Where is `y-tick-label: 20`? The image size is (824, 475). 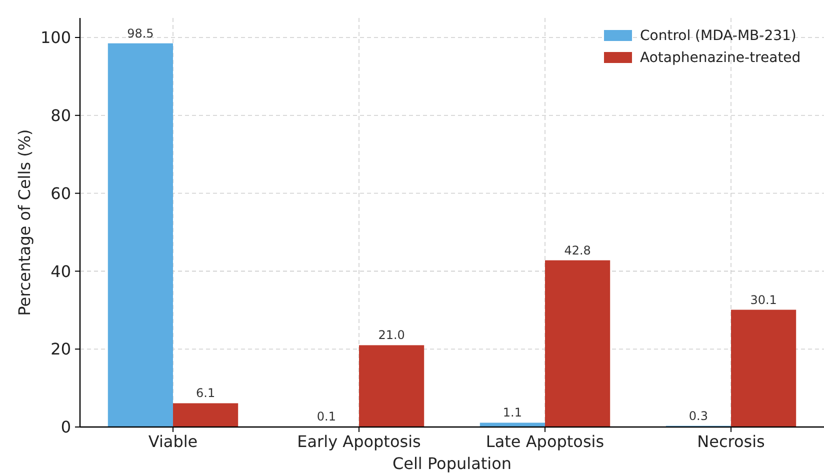
y-tick-label: 20 is located at coordinates (60, 349).